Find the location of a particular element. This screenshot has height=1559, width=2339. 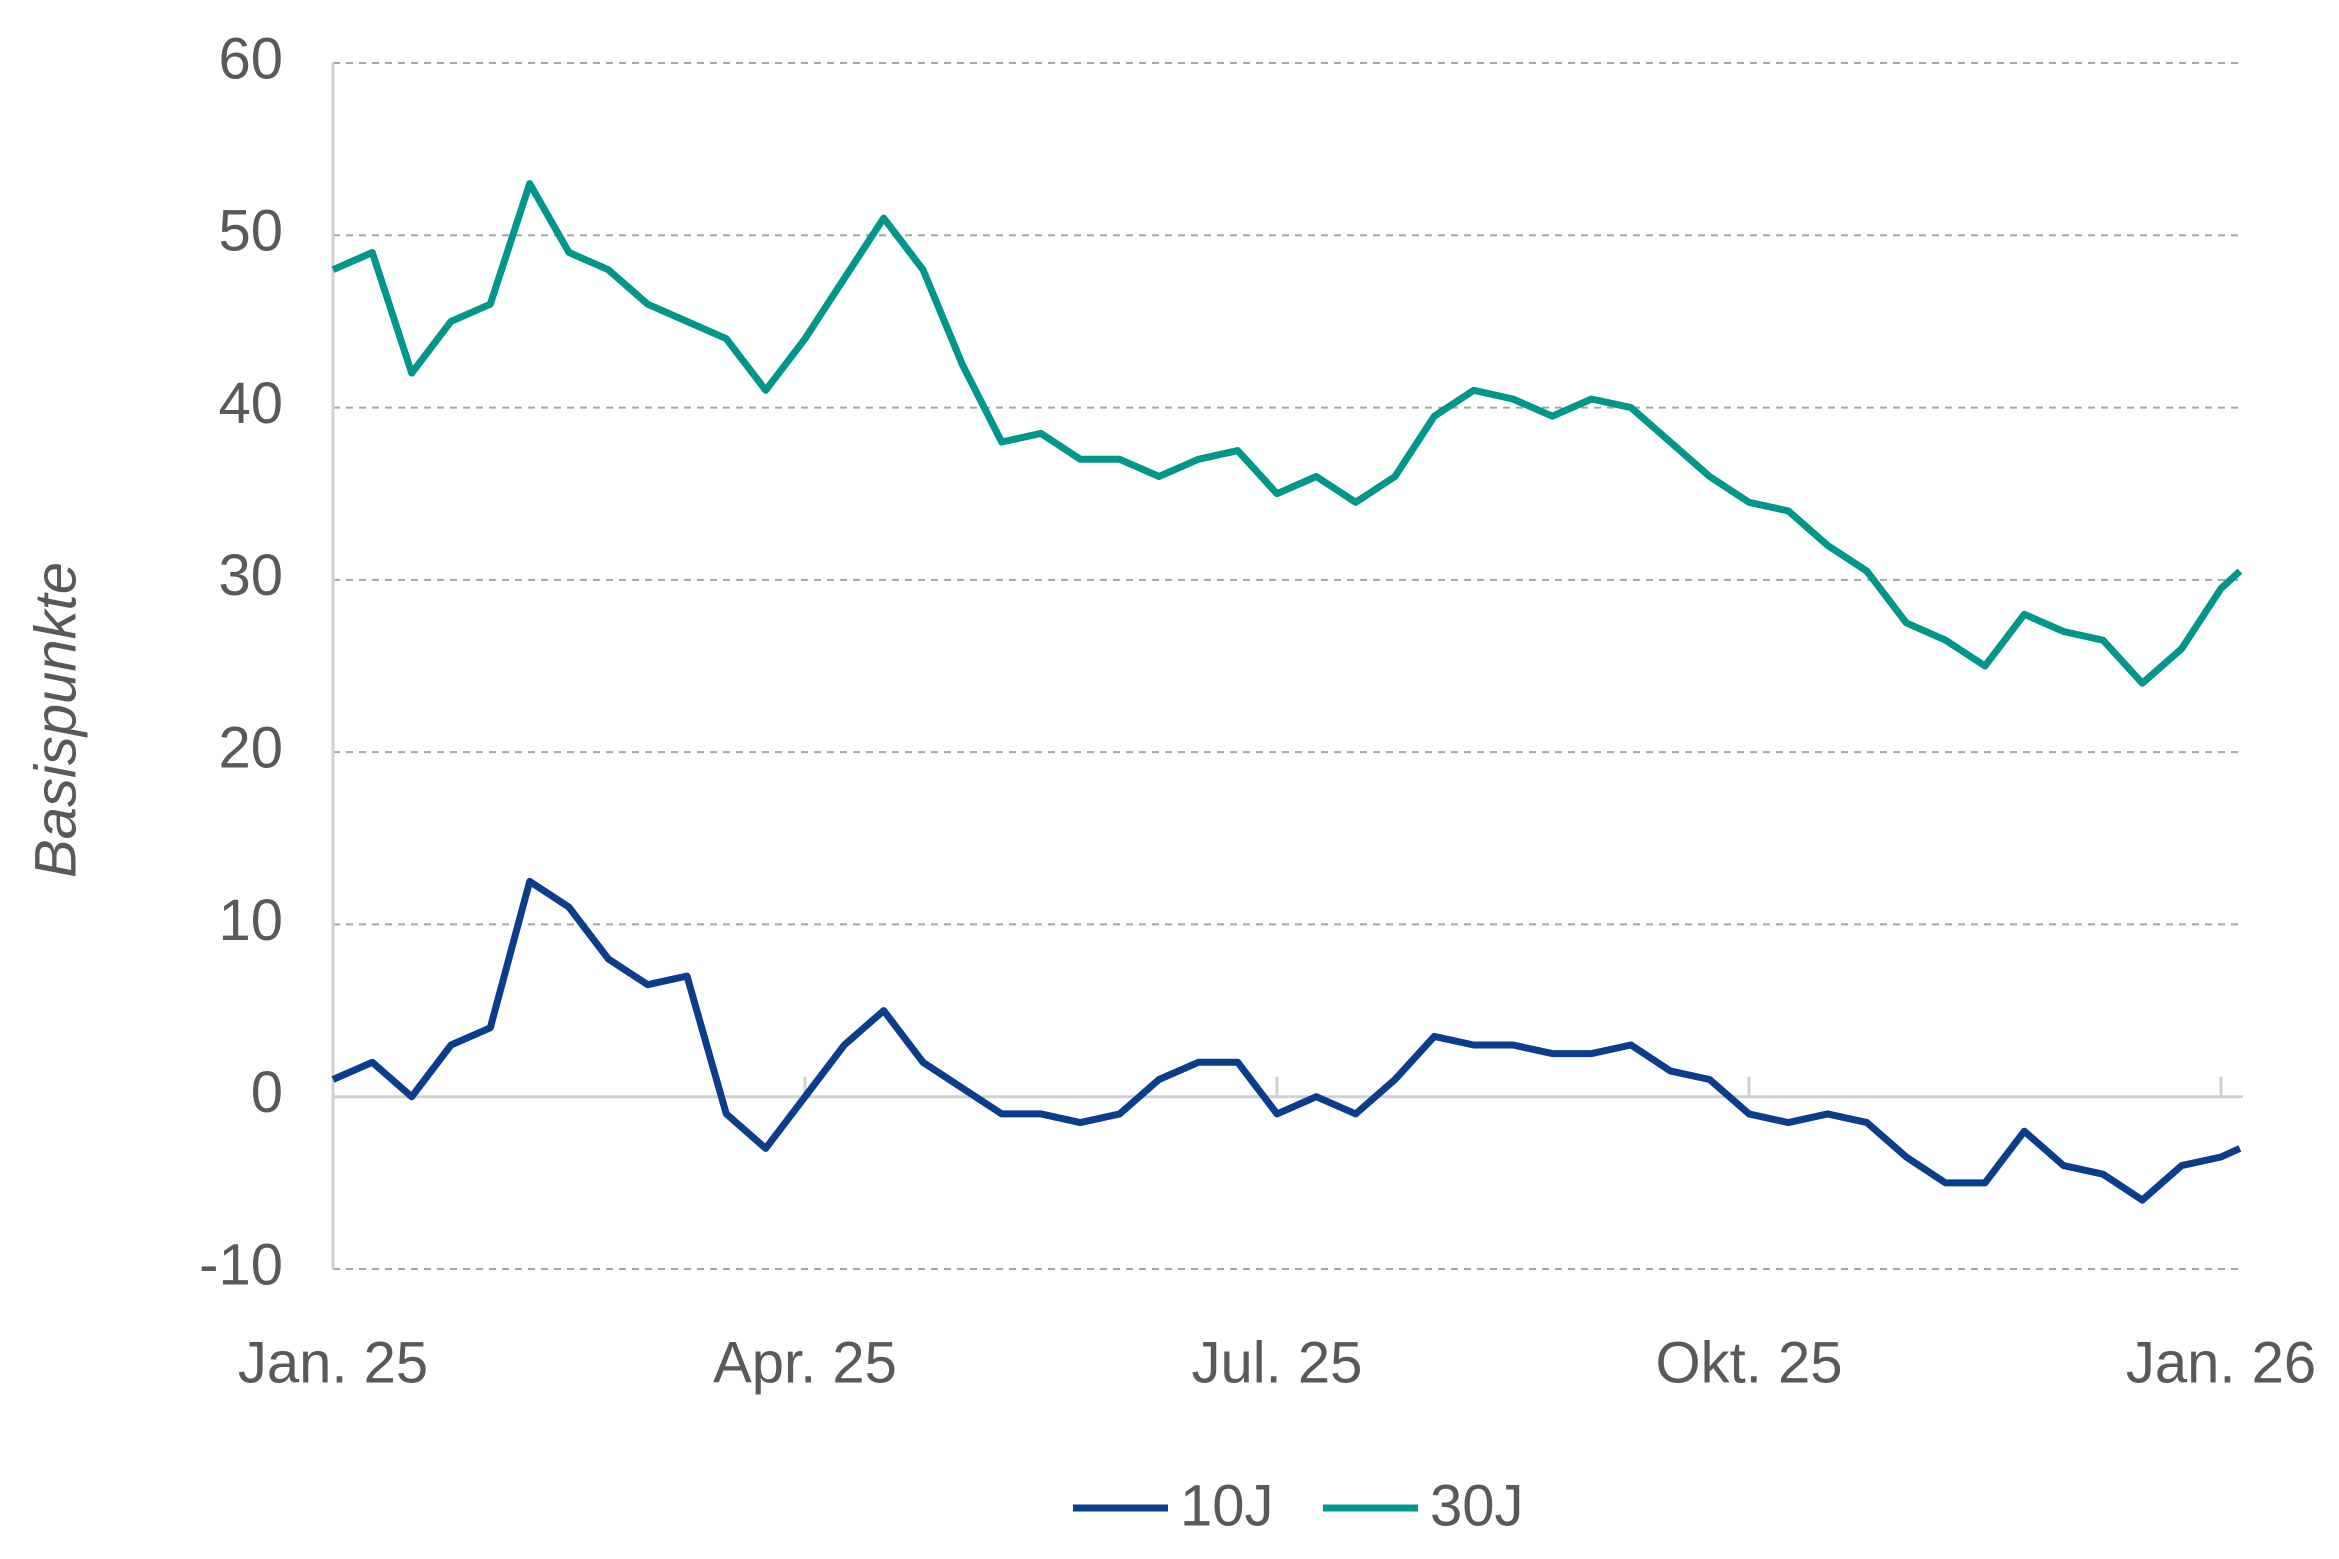

x-tick-label: Okt. 25 is located at coordinates (1748, 1362).